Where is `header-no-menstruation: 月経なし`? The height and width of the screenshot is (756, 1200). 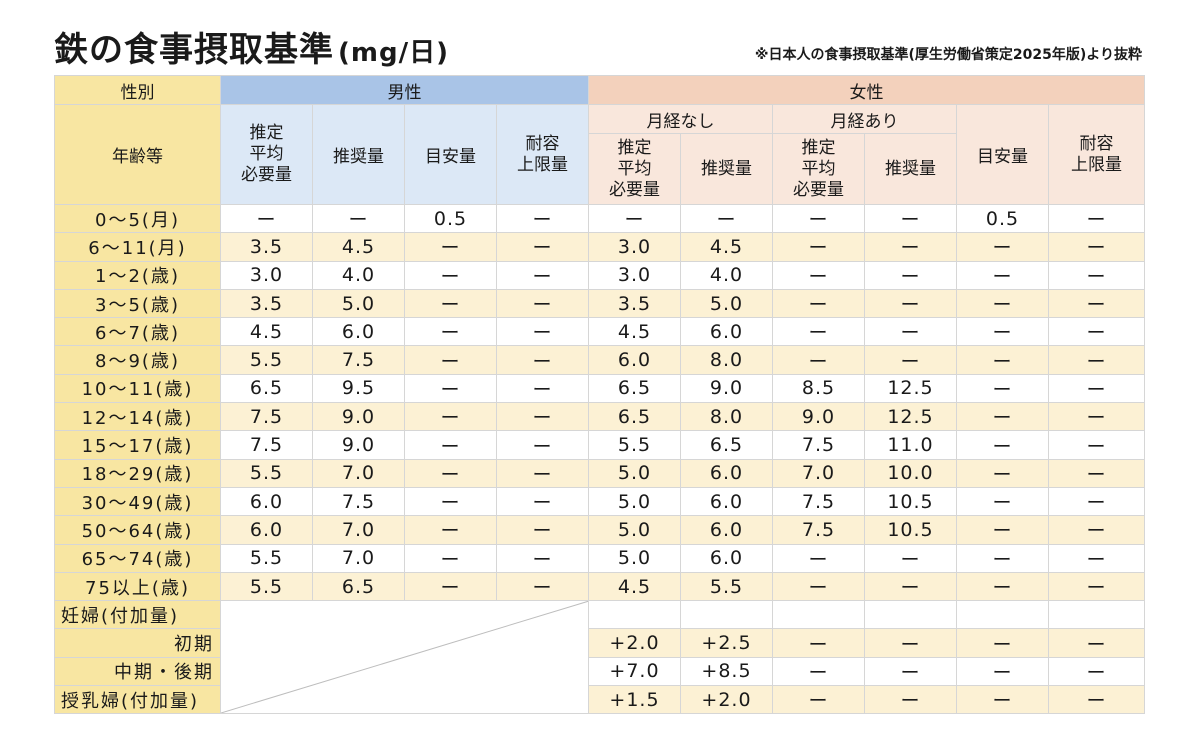 header-no-menstruation: 月経なし is located at coordinates (680, 119).